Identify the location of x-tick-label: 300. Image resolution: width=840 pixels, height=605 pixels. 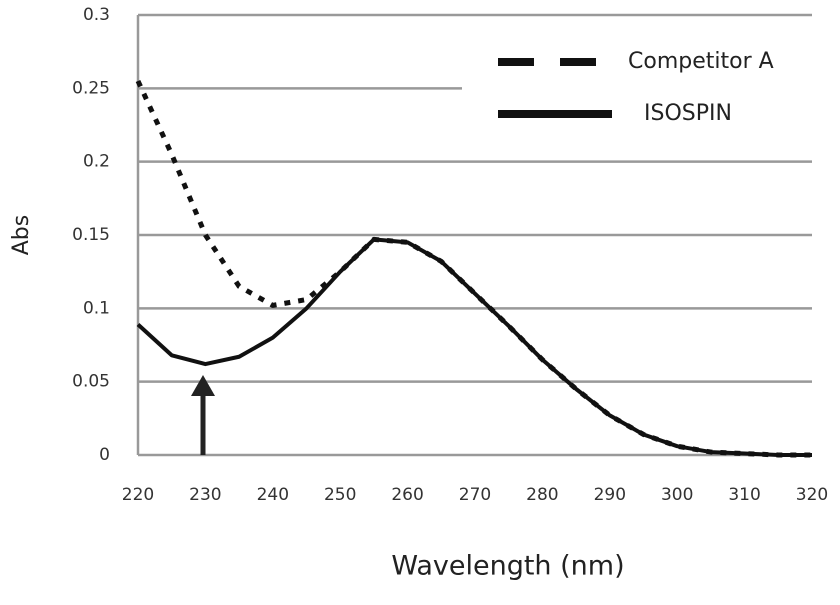
(677, 495).